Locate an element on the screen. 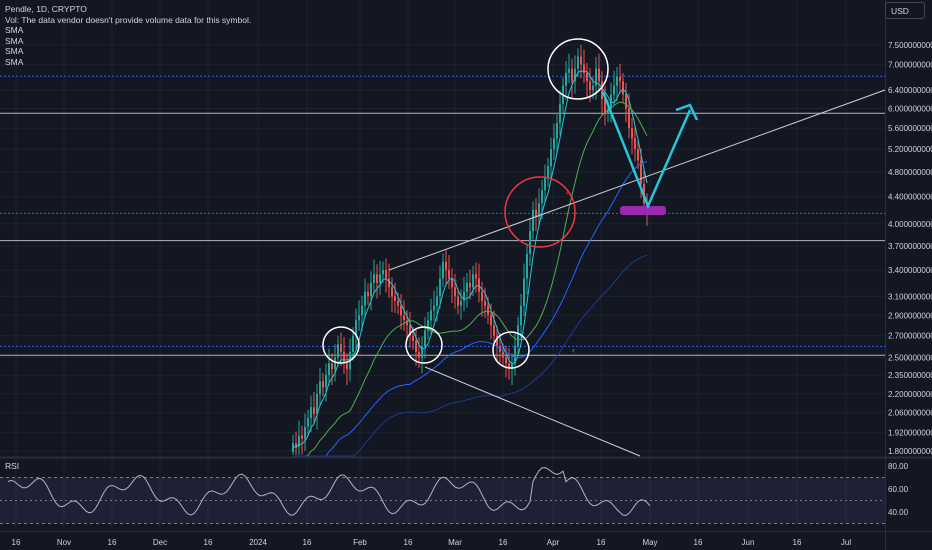 This screenshot has height=550, width=932. sma-indicator-3: SMA is located at coordinates (14, 51).